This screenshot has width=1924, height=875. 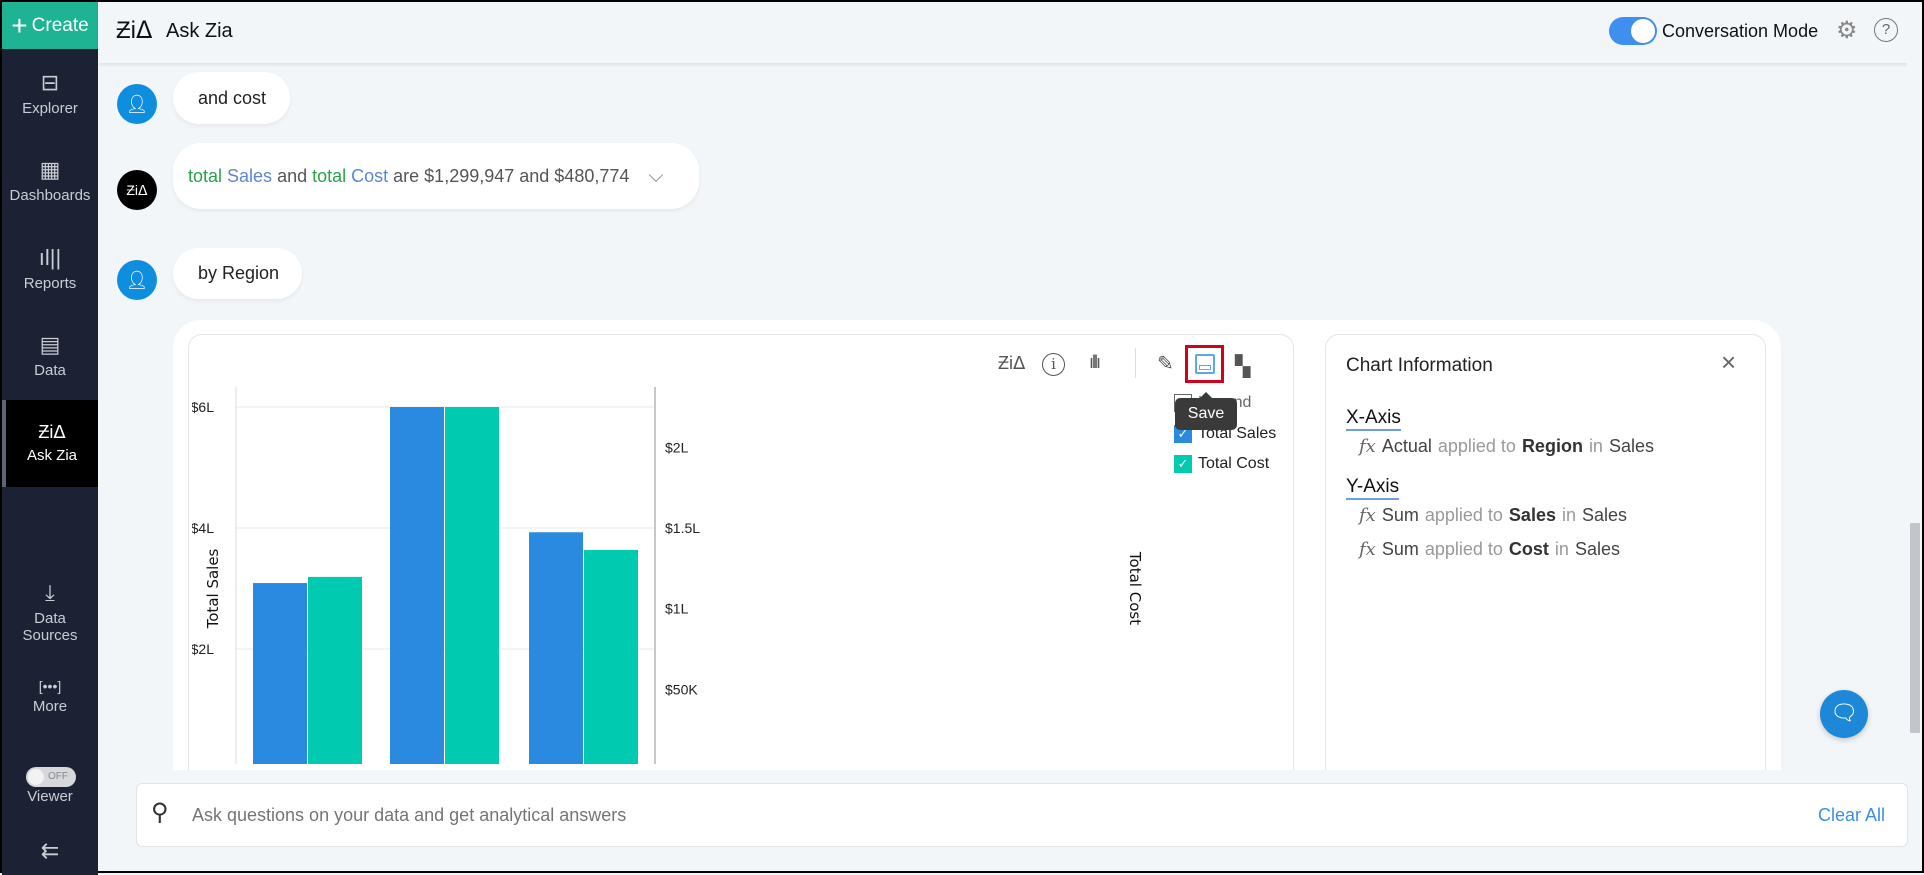 I want to click on ask-input-bar: ⚲ Clear All, so click(x=1022, y=815).